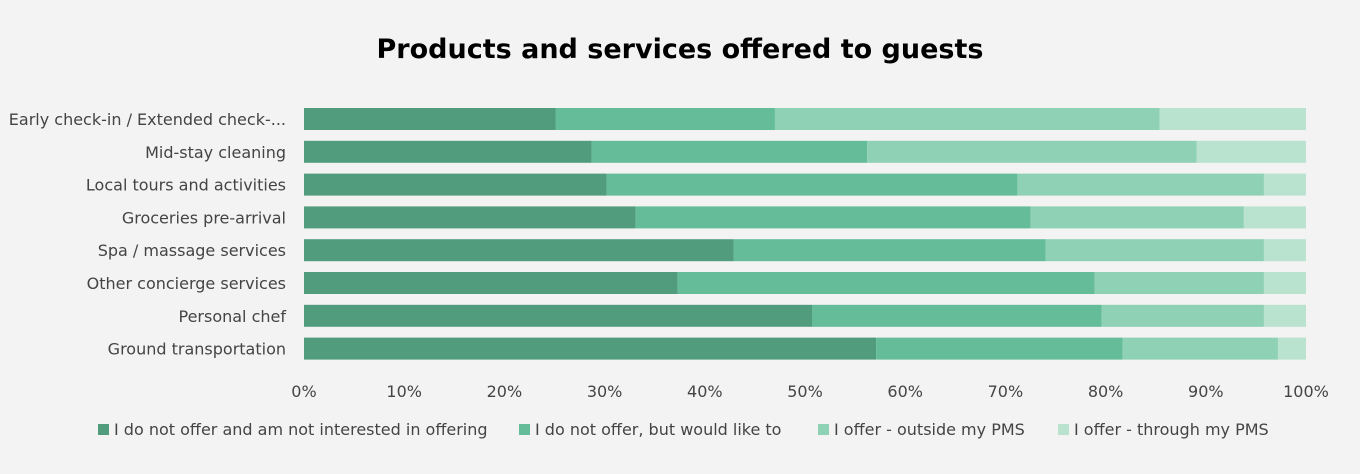 This screenshot has width=1360, height=474. What do you see at coordinates (1171, 429) in the screenshot?
I see `legend-label: I offer - through my PMS` at bounding box center [1171, 429].